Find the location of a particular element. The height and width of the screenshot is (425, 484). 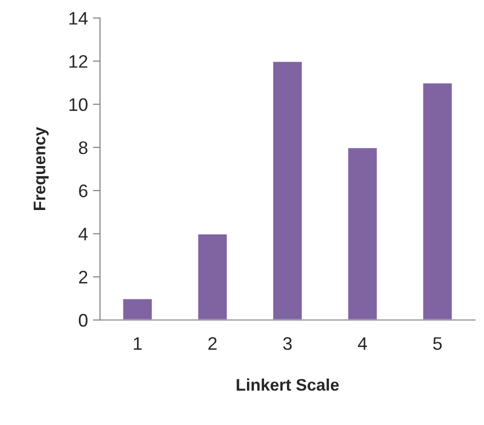

x-tick-label: 2 is located at coordinates (212, 343).